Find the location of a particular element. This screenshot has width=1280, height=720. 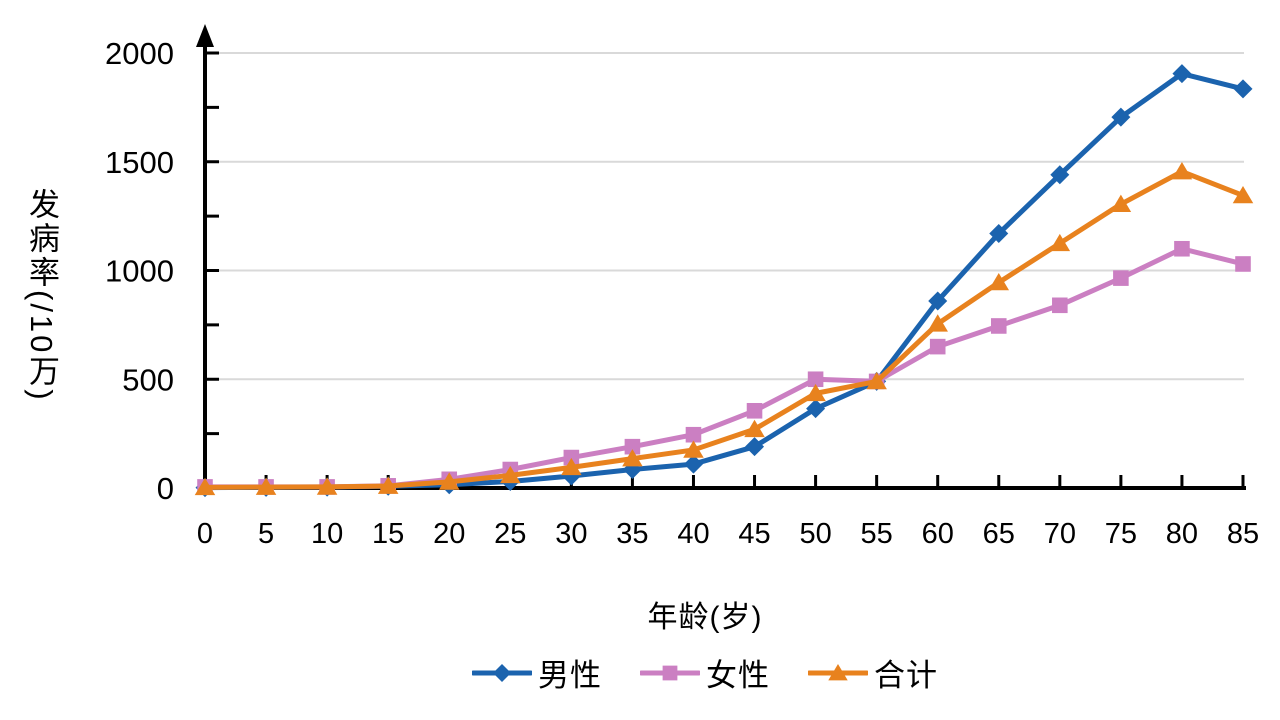

legend-item-male: 男性 is located at coordinates (537, 672).